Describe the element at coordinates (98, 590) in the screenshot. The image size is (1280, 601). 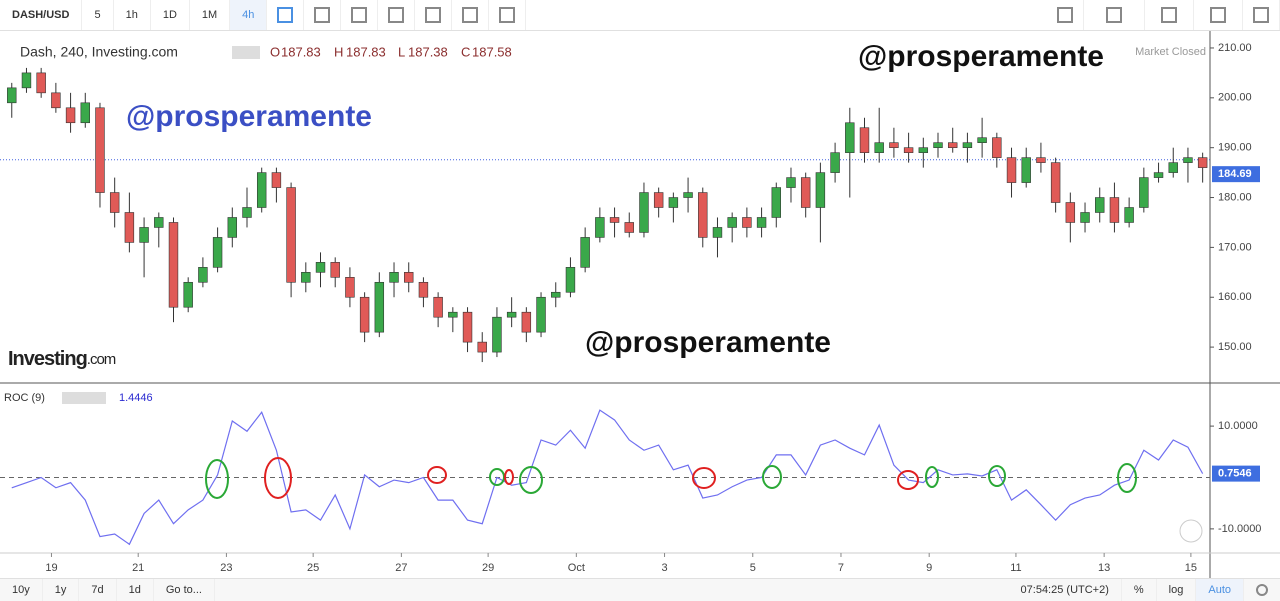
I see `range: 7d` at that location.